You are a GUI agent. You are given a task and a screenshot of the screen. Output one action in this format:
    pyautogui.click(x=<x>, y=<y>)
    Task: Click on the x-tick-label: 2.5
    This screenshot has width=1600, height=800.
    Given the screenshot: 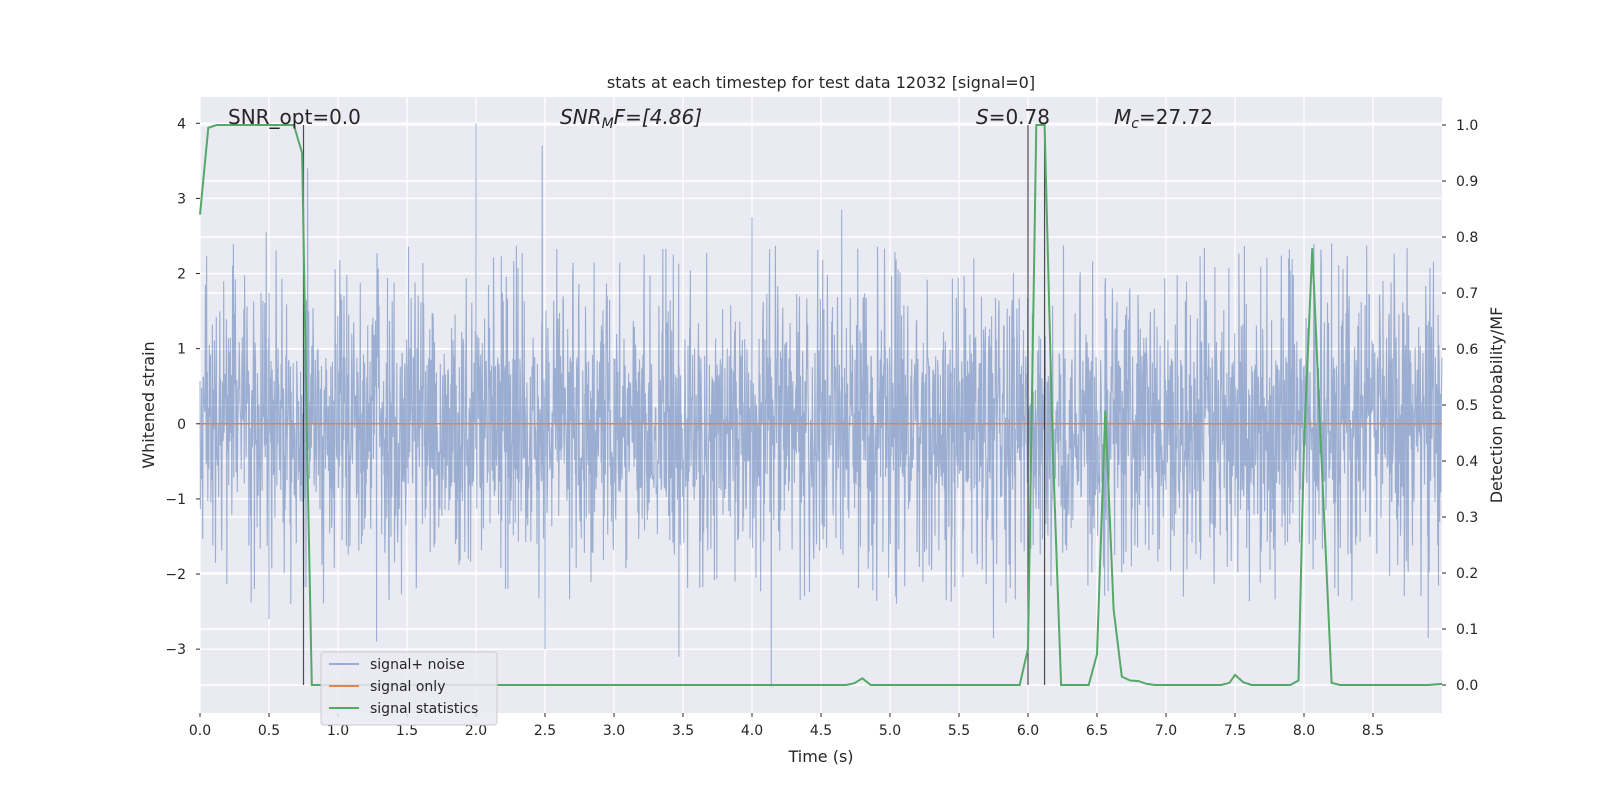 What is the action you would take?
    pyautogui.click(x=545, y=731)
    